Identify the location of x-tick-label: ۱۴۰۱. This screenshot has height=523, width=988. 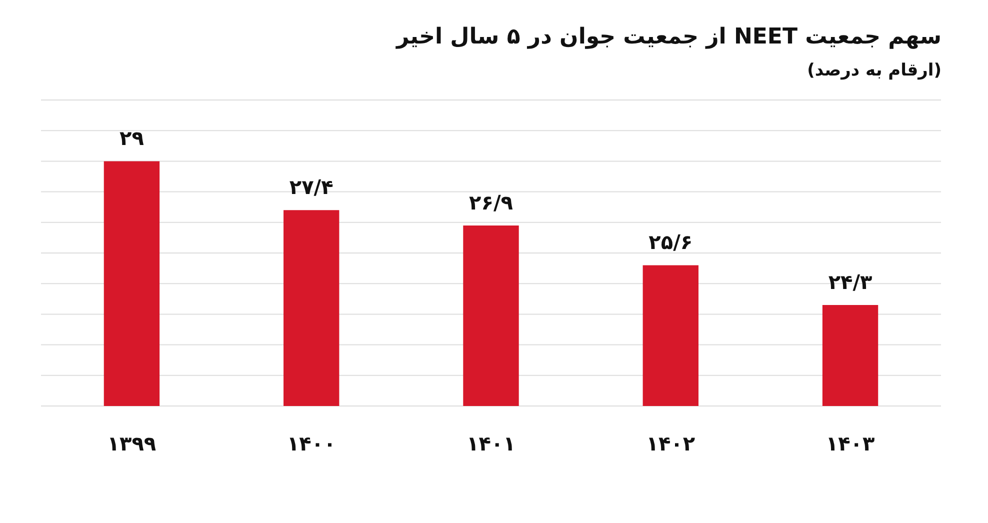
(491, 444).